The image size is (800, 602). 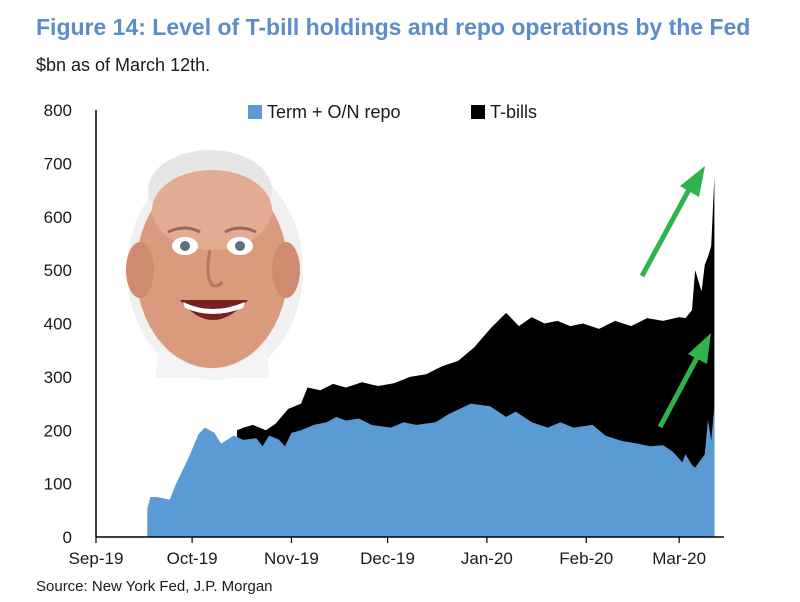 I want to click on chart-subtitle: $bn as of March 12th., so click(x=123, y=65).